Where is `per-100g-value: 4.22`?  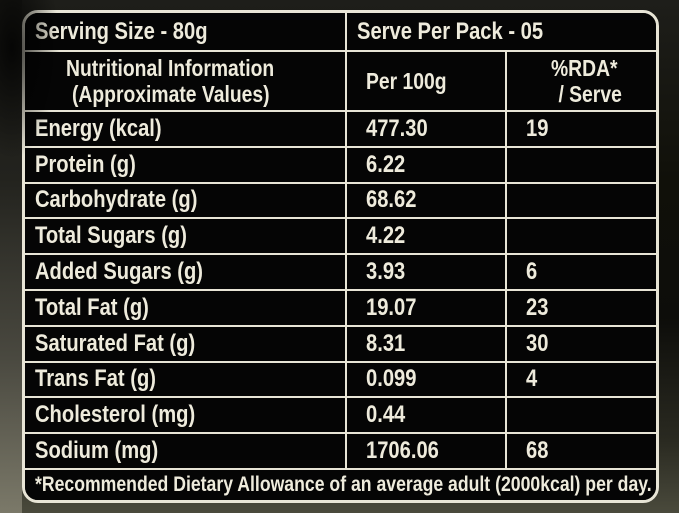
per-100g-value: 4.22 is located at coordinates (425, 235).